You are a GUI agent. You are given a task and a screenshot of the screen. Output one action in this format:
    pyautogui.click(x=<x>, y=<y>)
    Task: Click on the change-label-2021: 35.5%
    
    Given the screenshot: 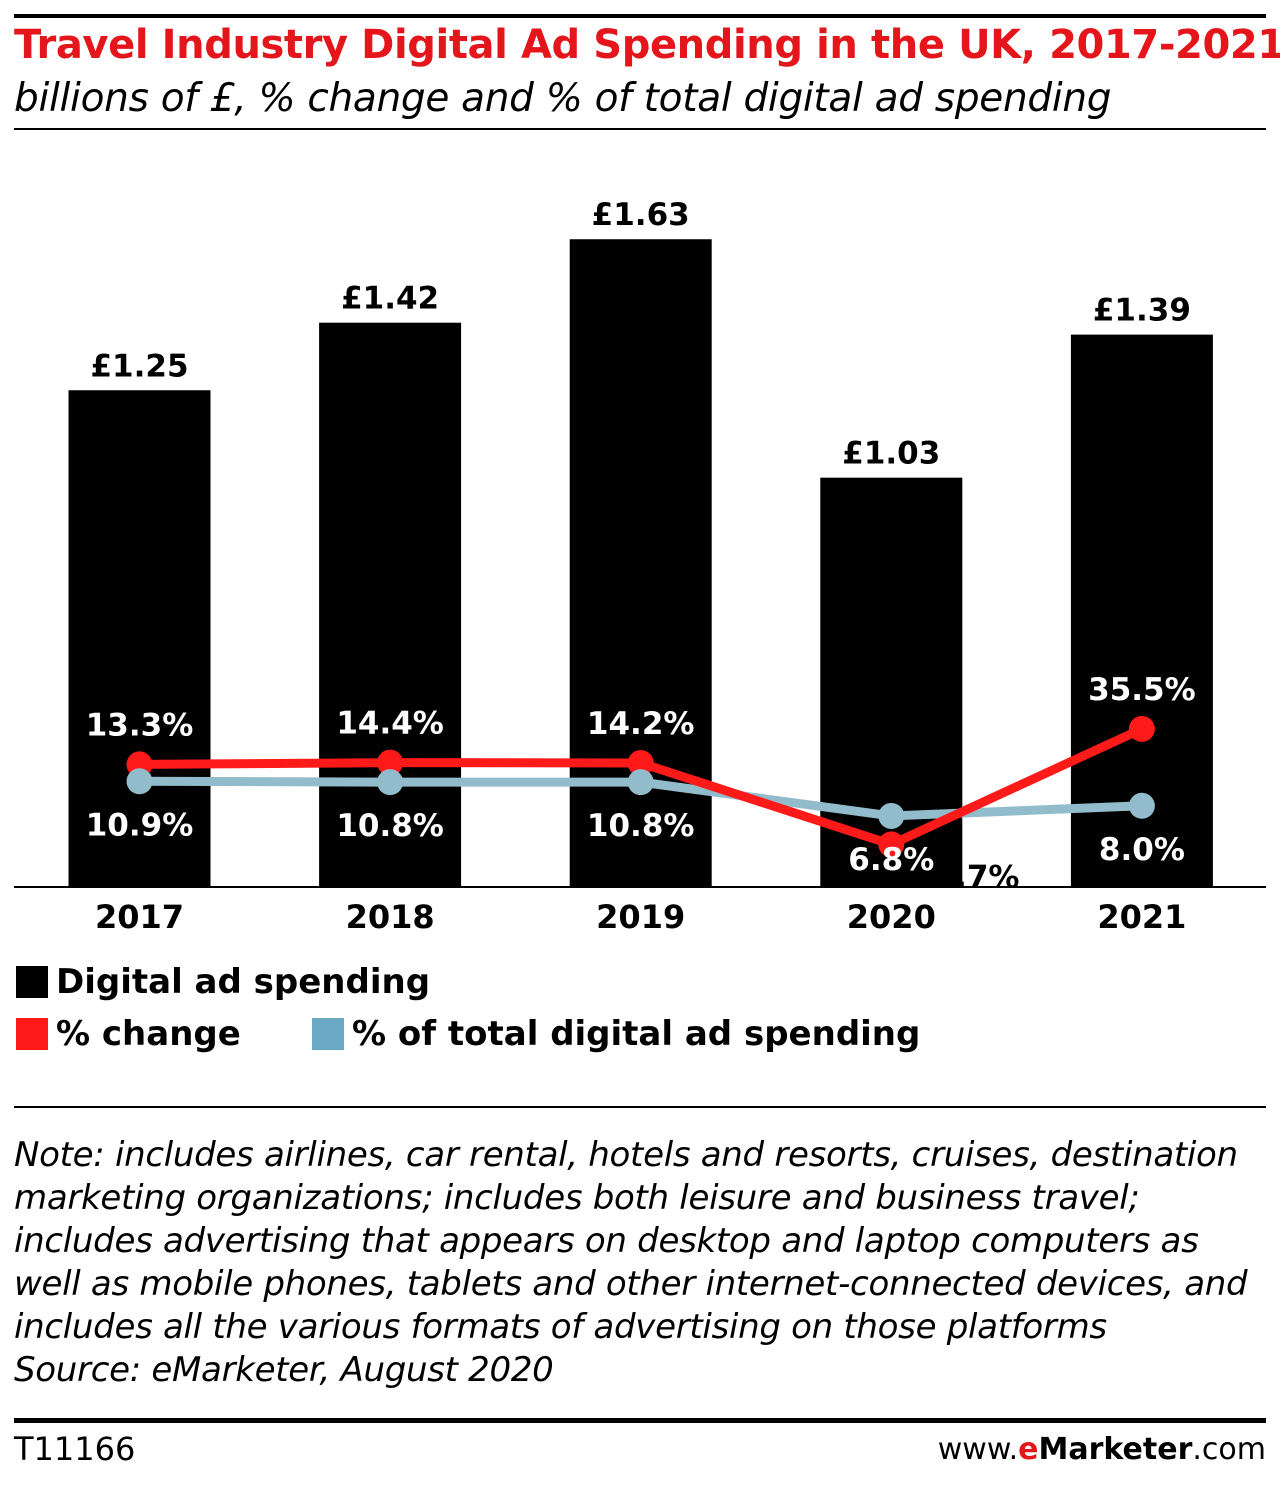 What is the action you would take?
    pyautogui.click(x=1142, y=690)
    